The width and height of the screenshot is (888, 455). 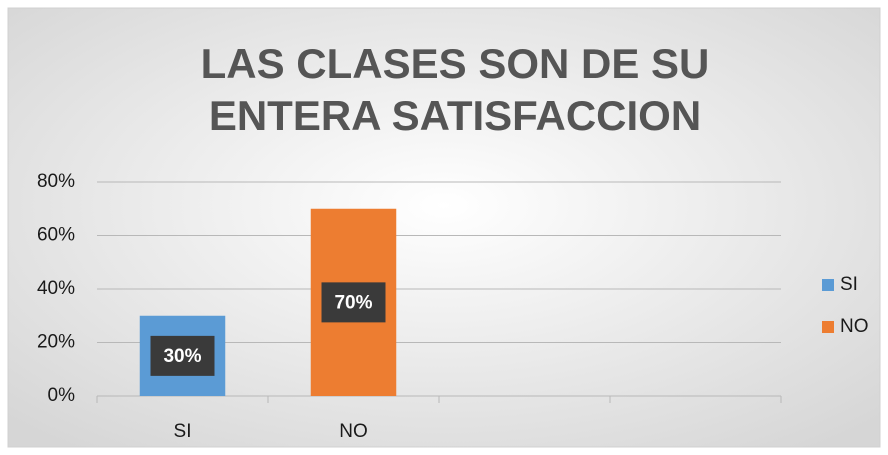 I want to click on x-tick-label: NO, so click(x=353, y=431).